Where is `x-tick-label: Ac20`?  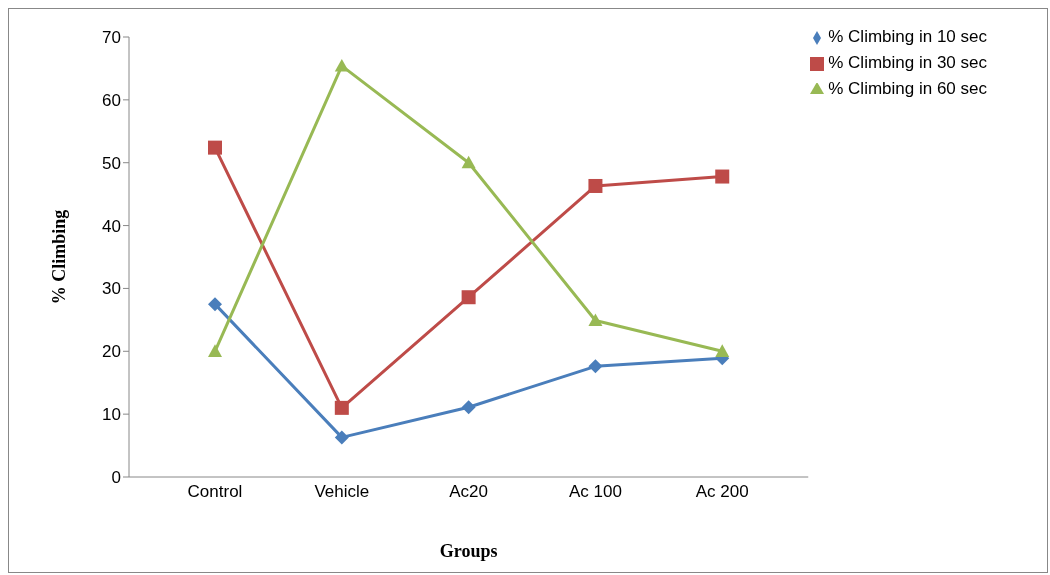
x-tick-label: Ac20 is located at coordinates (468, 492).